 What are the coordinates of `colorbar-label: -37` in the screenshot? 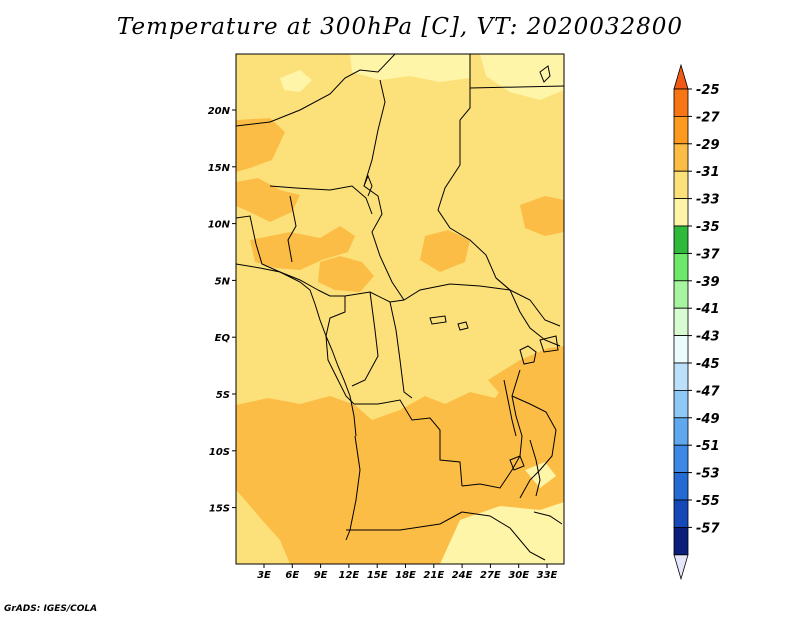 It's located at (708, 254).